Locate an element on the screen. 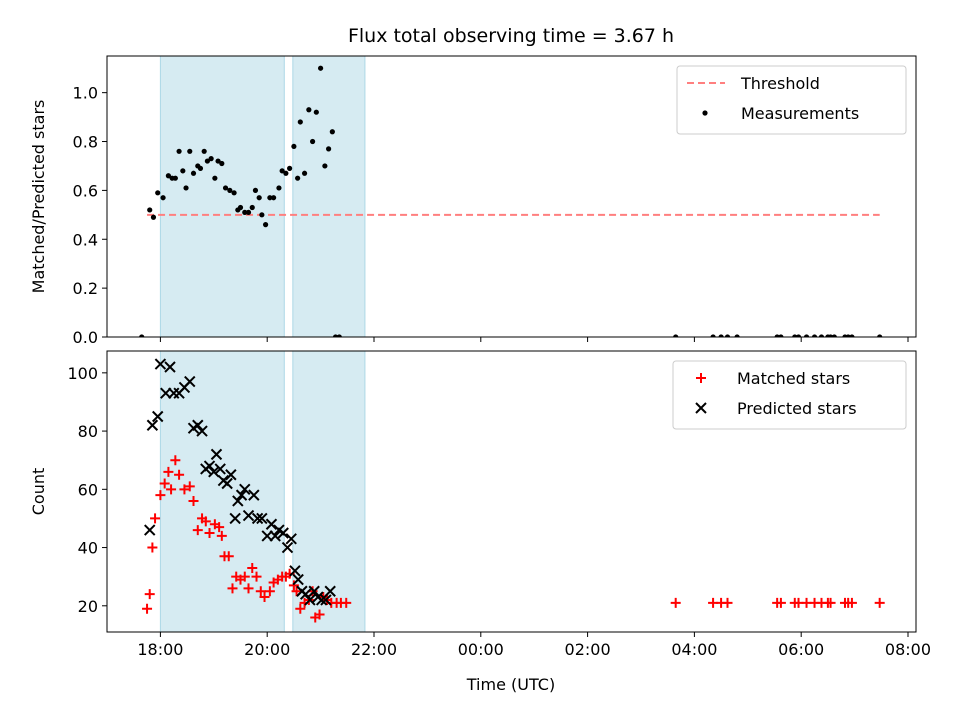  y-tick-label: 60 is located at coordinates (88, 489).